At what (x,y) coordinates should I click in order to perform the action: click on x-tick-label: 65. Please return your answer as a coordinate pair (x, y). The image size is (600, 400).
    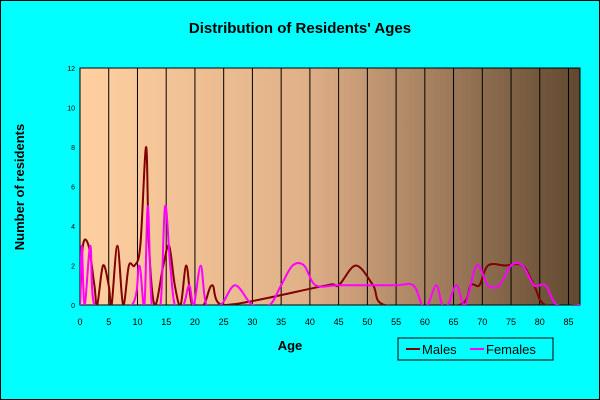
    Looking at the image, I should click on (454, 322).